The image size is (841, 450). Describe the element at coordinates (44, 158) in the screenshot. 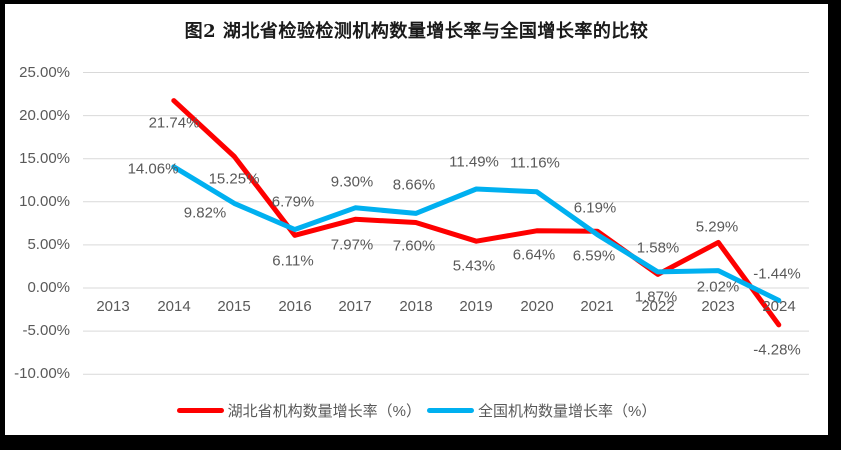

I see `y-axis-tick-label: 15.00%` at that location.